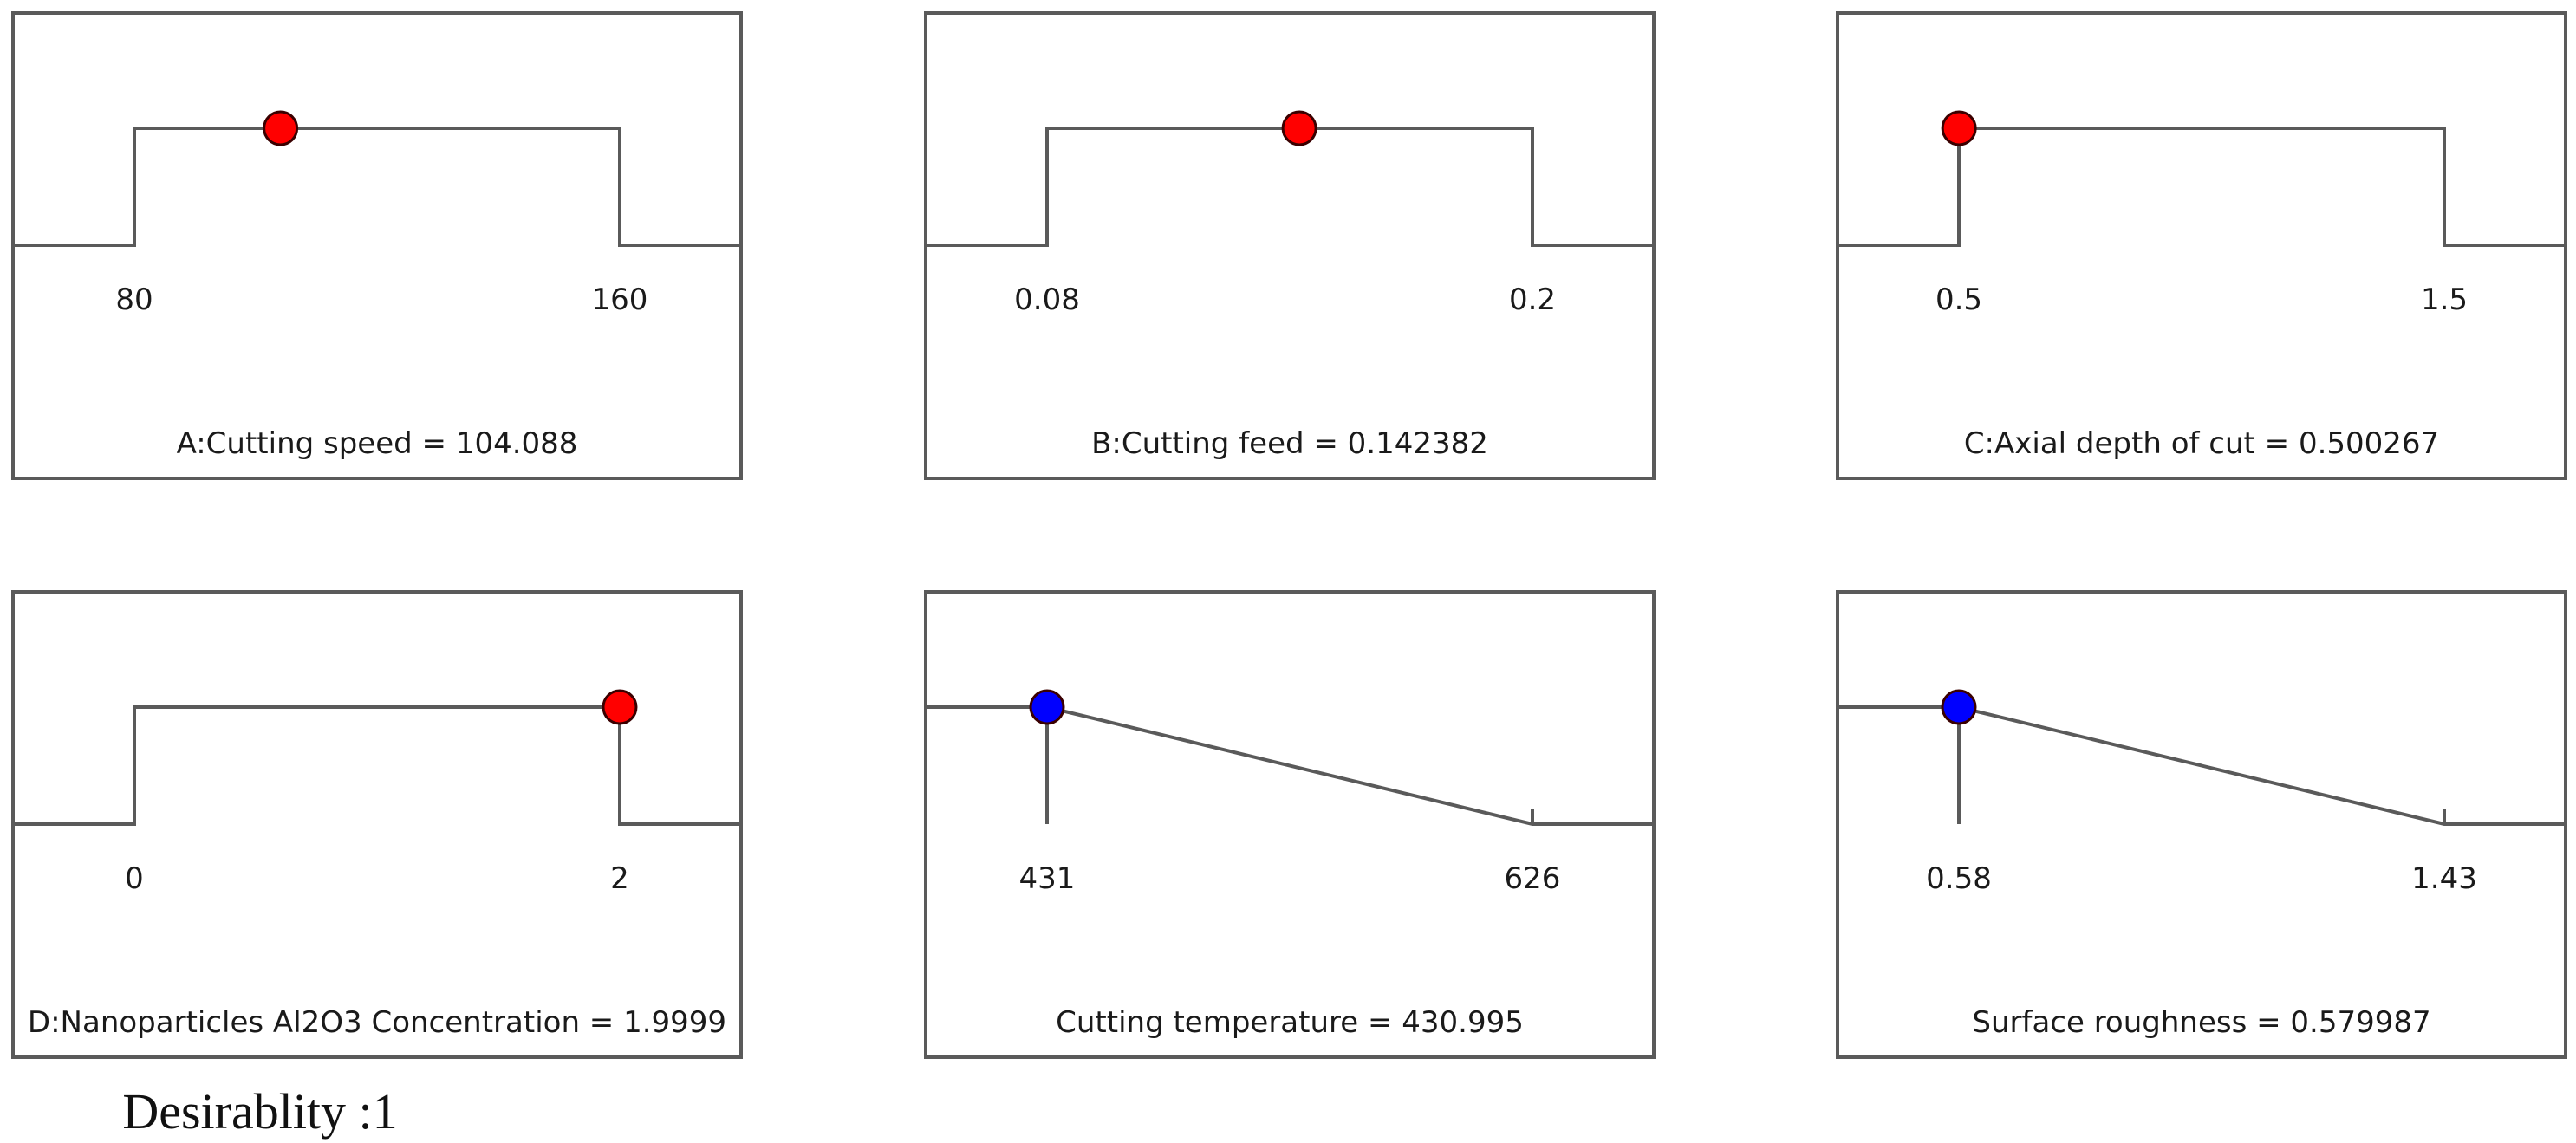 This screenshot has height=1143, width=2576. Describe the element at coordinates (2201, 1023) in the screenshot. I see `current-value-label: Surface roughness = 0.579987` at that location.